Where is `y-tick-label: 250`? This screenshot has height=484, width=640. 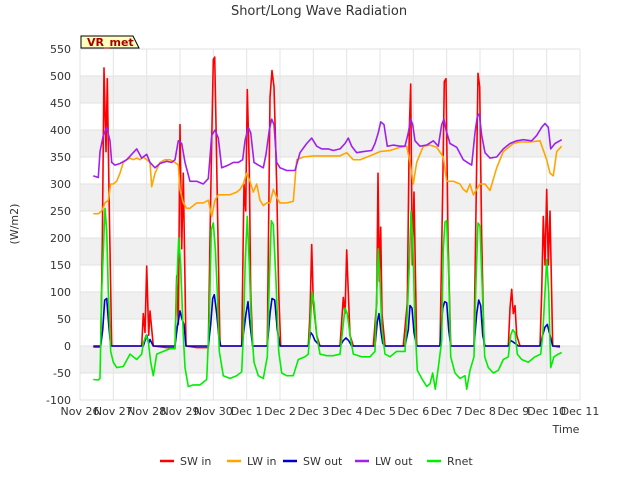
y-tick-label: 250 is located at coordinates (60, 211).